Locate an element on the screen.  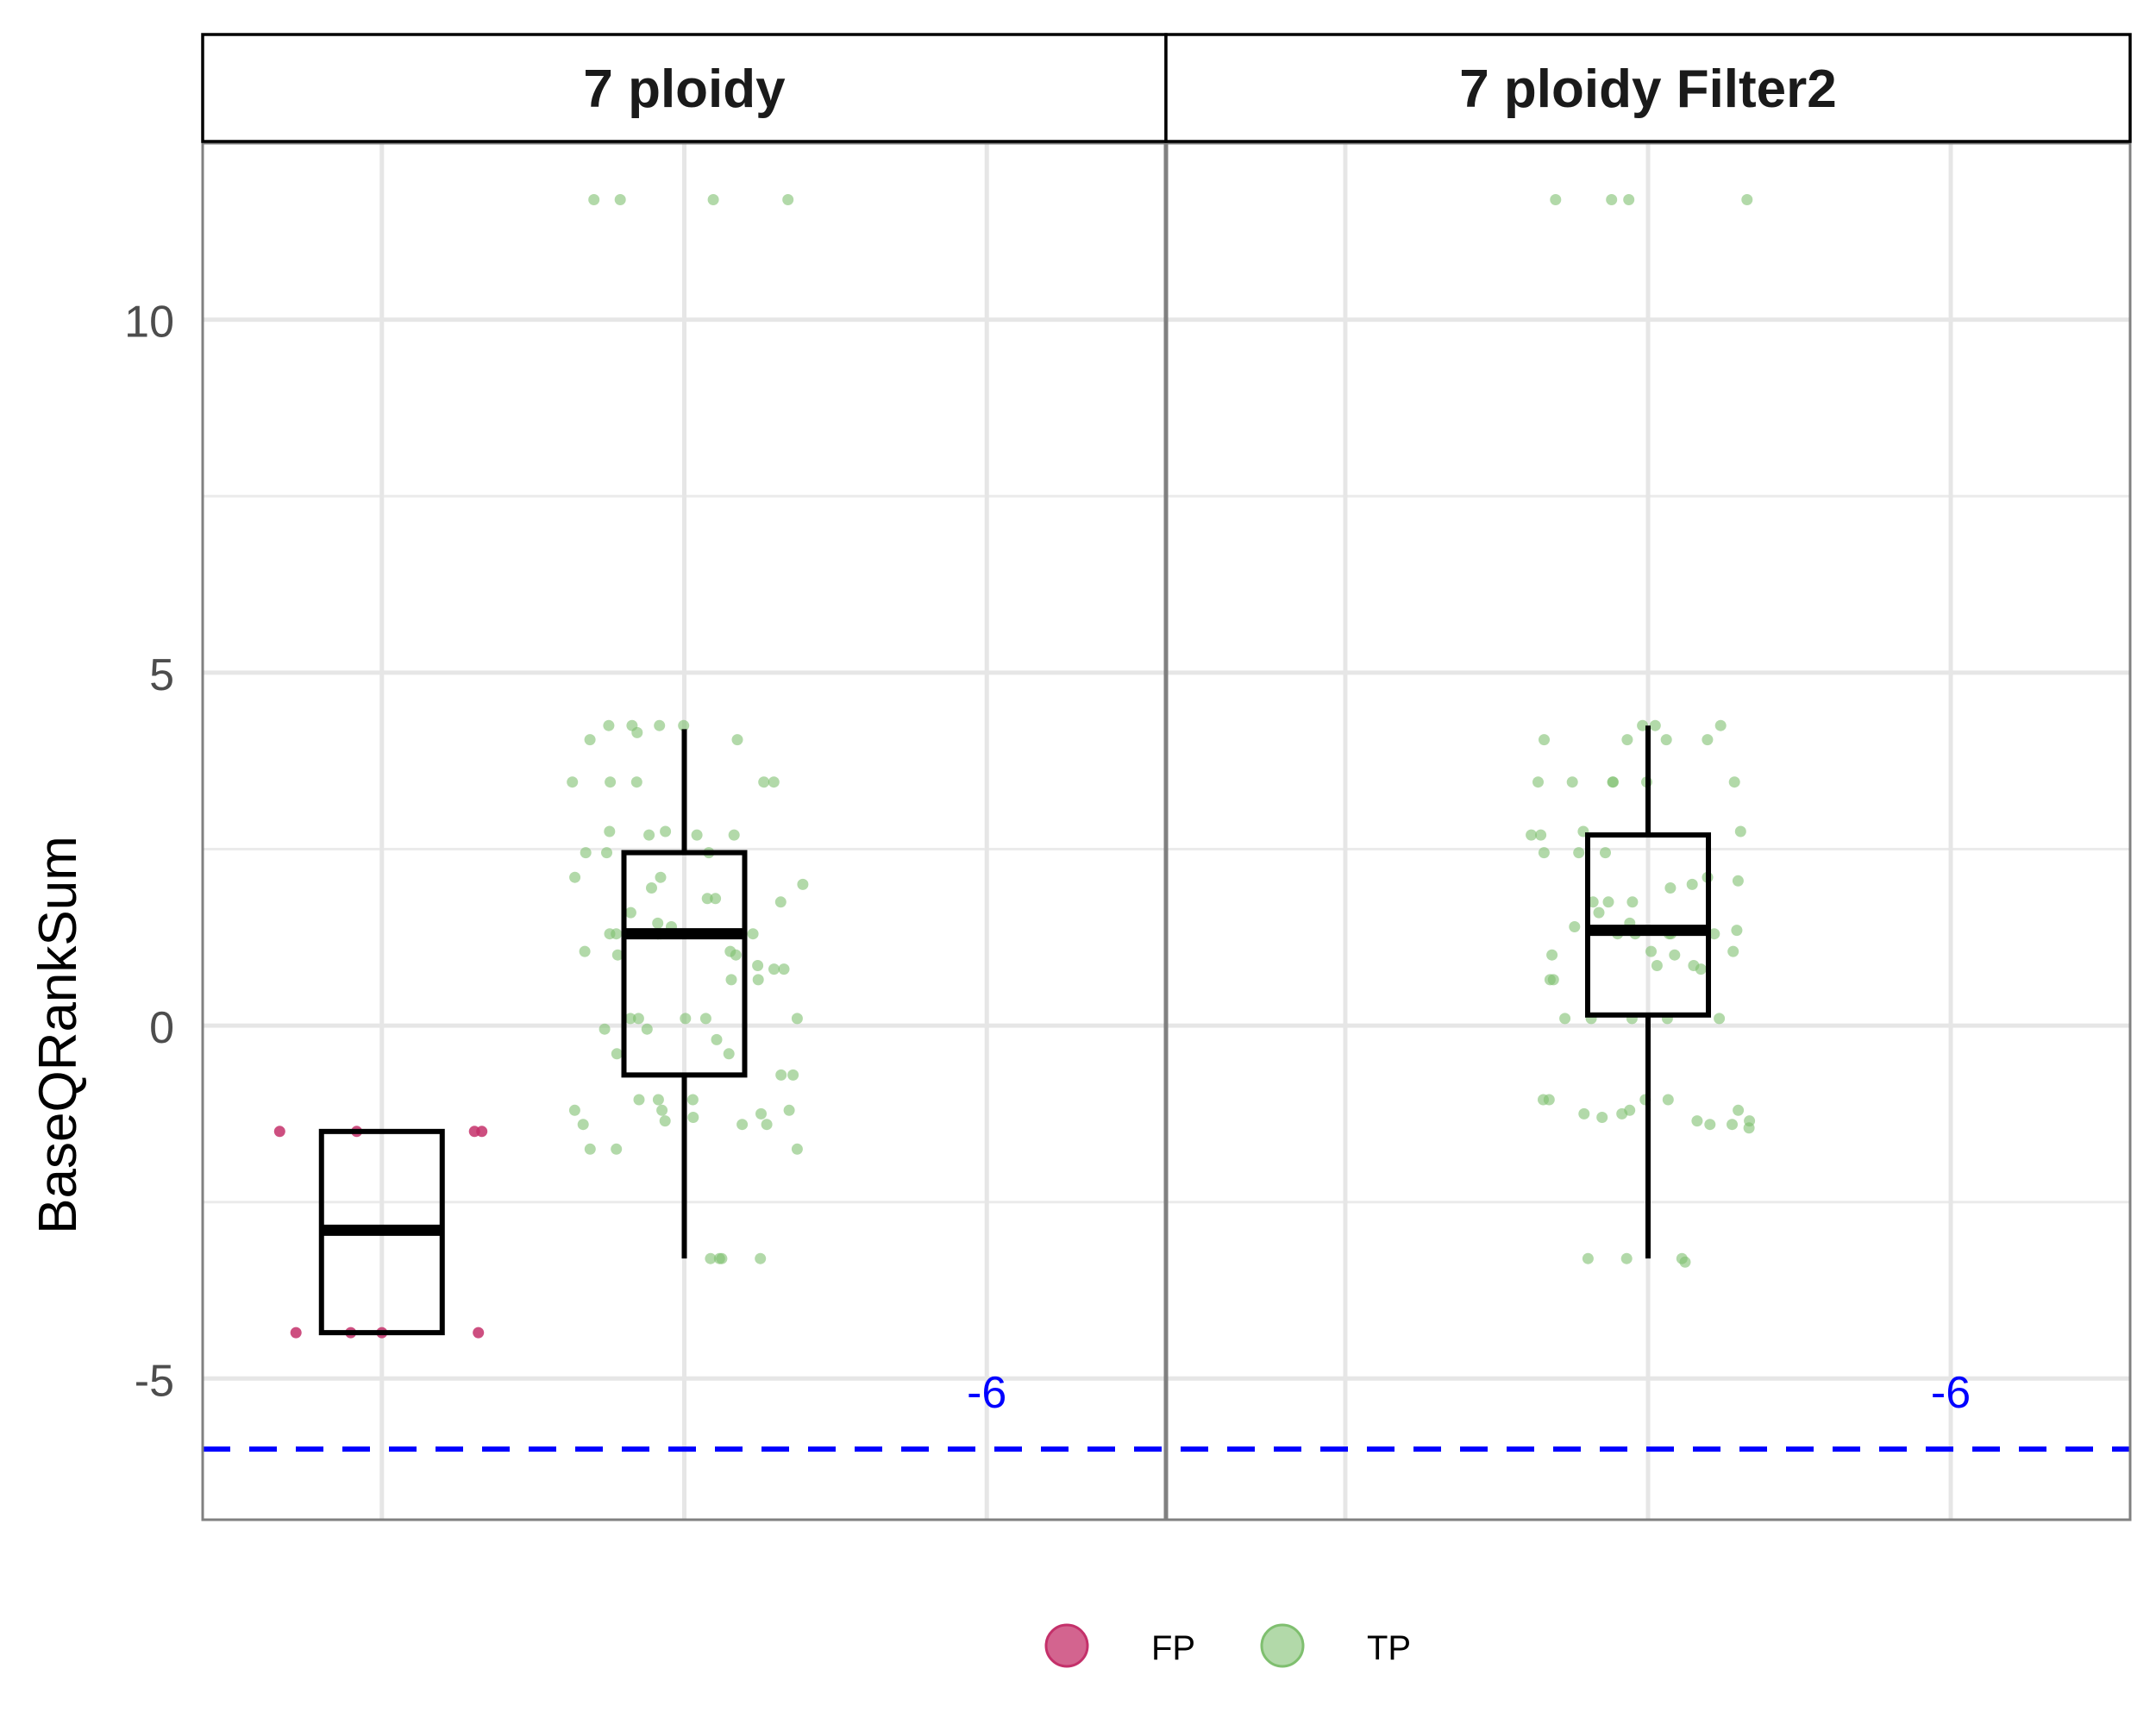
threshold-layer: -6 -6 is located at coordinates (1166, 1410).